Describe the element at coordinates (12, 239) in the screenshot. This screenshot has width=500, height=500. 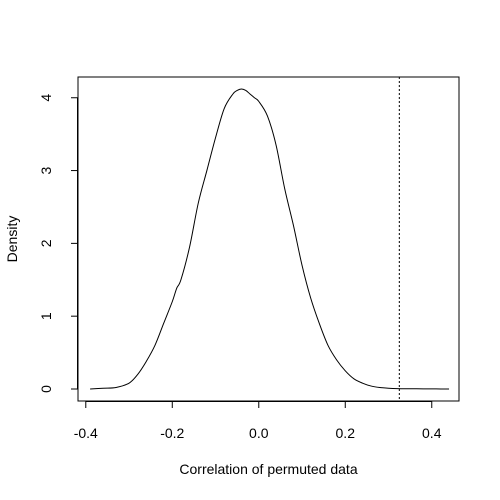
I see `y-axis-label: Density` at that location.